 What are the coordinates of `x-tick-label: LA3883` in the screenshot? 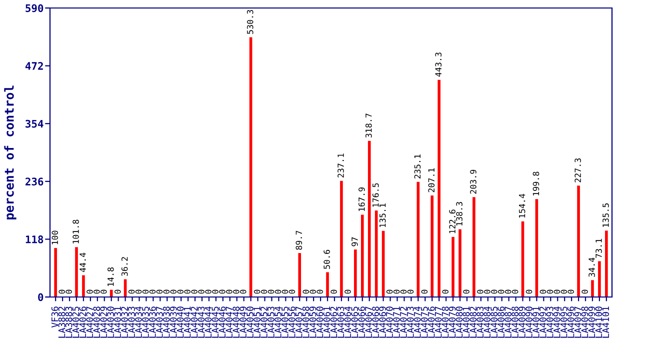 It's located at (68, 322).